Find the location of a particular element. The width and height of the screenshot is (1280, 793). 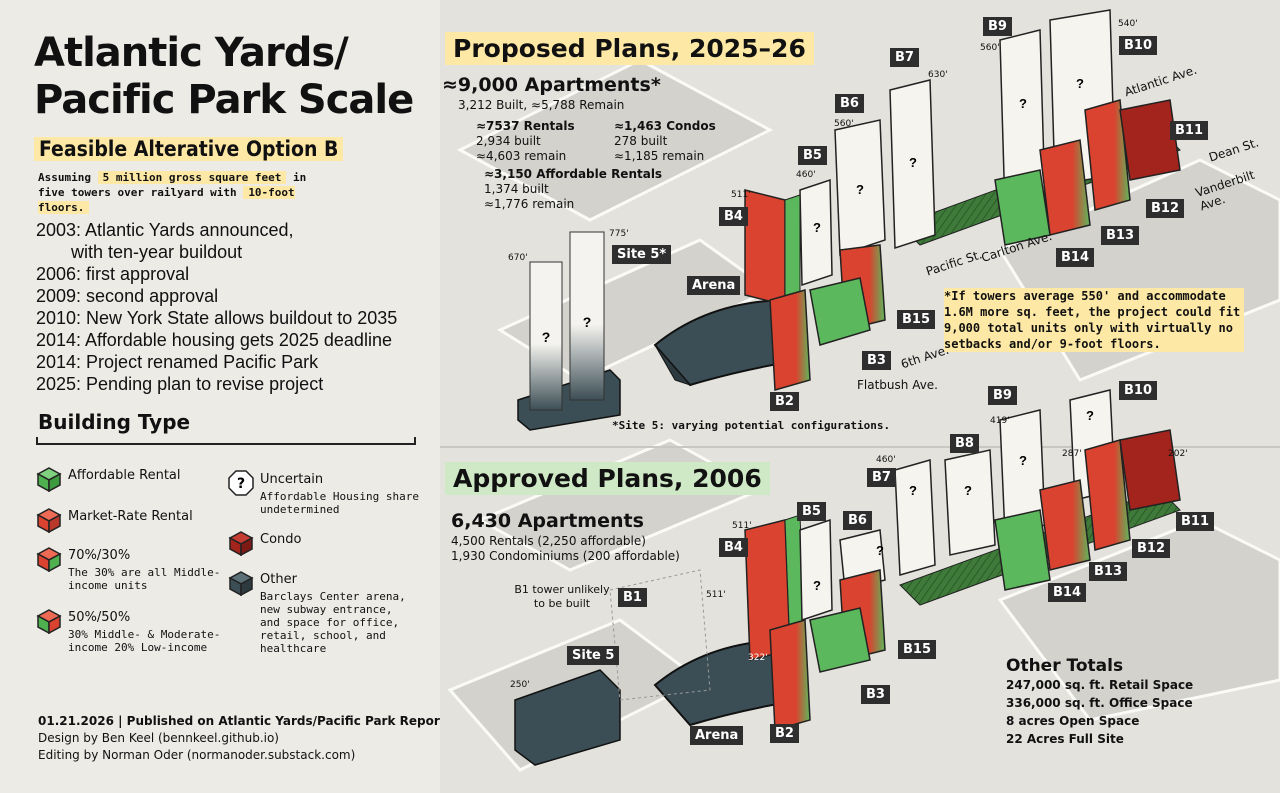

proposed-header: Proposed Plans, 2025–26 is located at coordinates (629, 48).